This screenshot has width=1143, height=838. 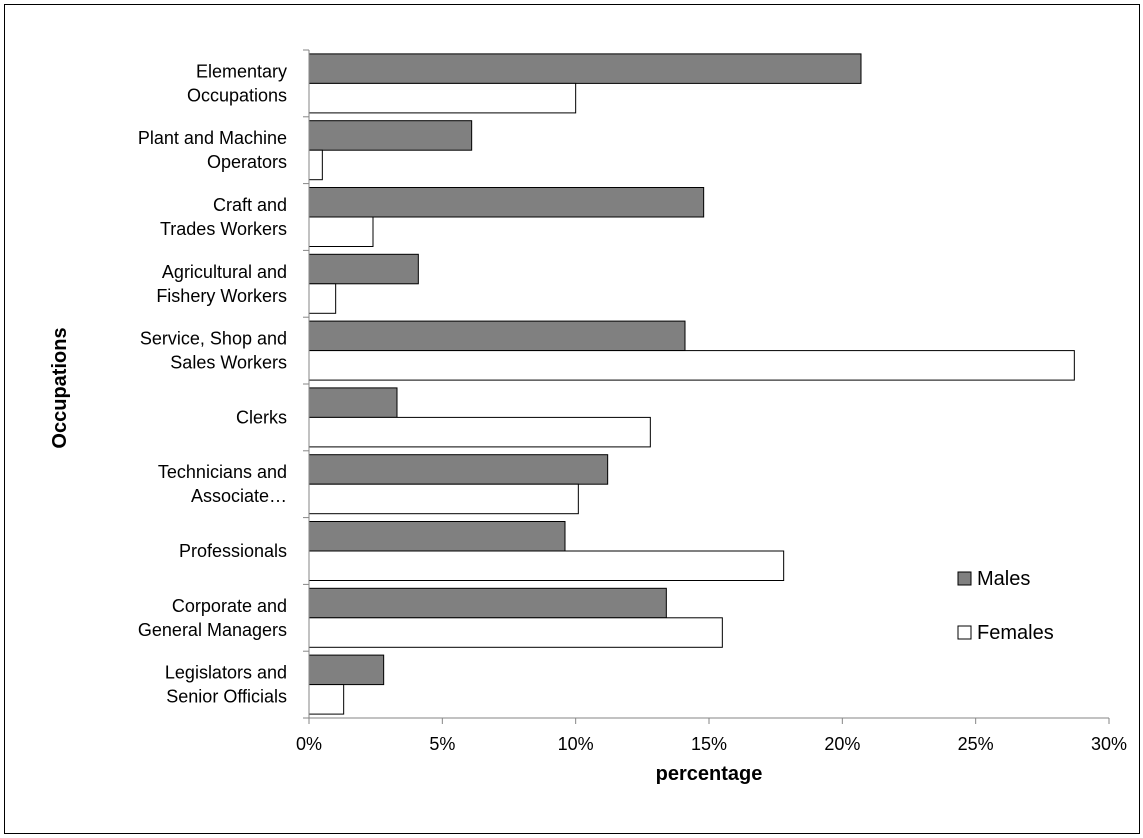 I want to click on y-axis-title: Occupations, so click(x=60, y=387).